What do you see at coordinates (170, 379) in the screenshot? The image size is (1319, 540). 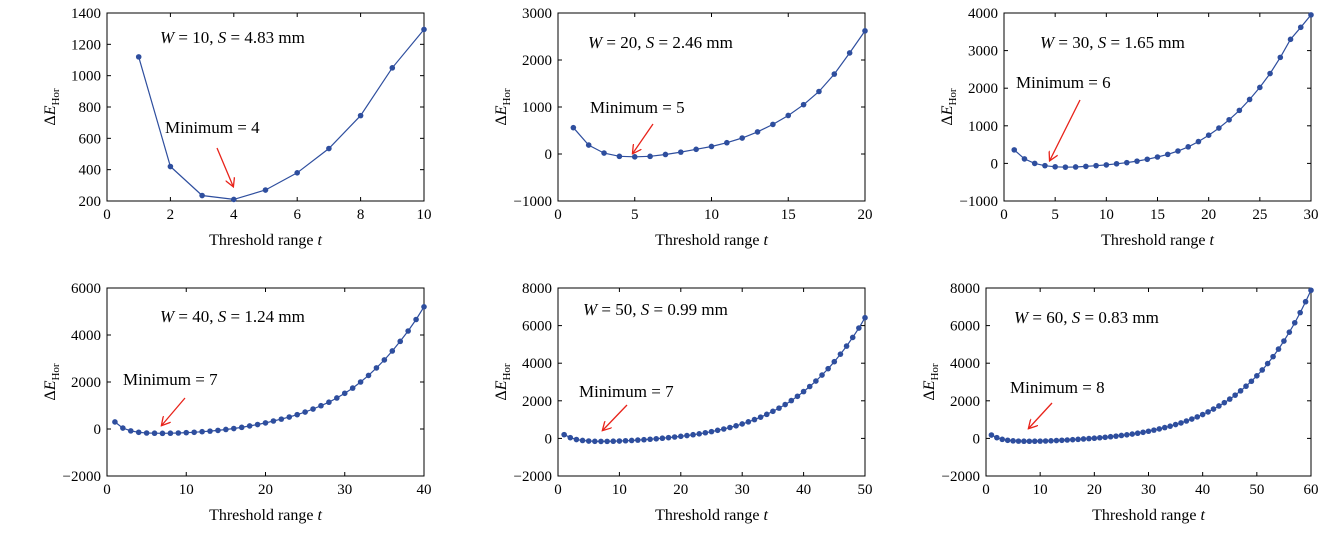 I see `minimum-annotation: Minimum = 7` at bounding box center [170, 379].